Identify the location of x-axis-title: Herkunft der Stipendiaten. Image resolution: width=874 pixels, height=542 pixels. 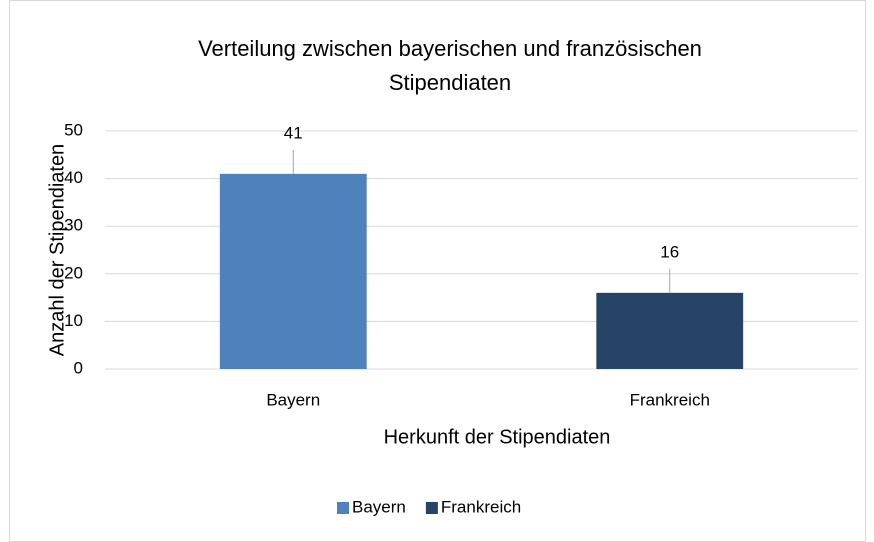
(497, 437).